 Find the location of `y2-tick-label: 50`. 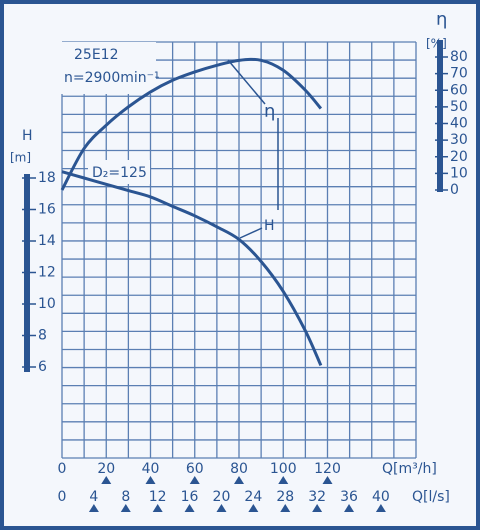

y2-tick-label: 50 is located at coordinates (459, 107).